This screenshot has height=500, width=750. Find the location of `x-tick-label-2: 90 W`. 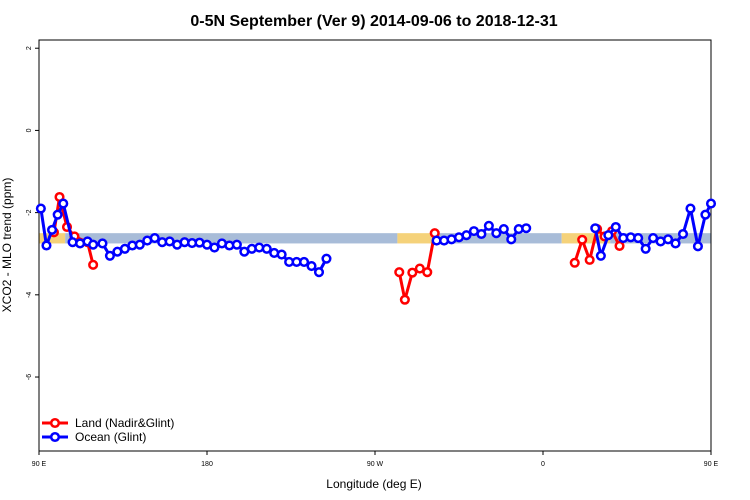

x-tick-label-2: 90 W is located at coordinates (375, 464).